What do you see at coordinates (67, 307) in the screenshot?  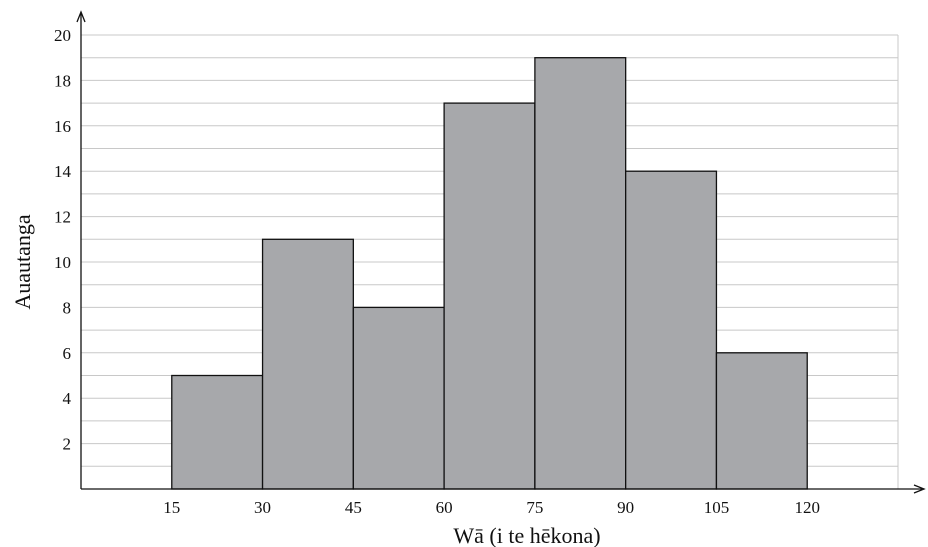 I see `y-tick-label: 8` at bounding box center [67, 307].